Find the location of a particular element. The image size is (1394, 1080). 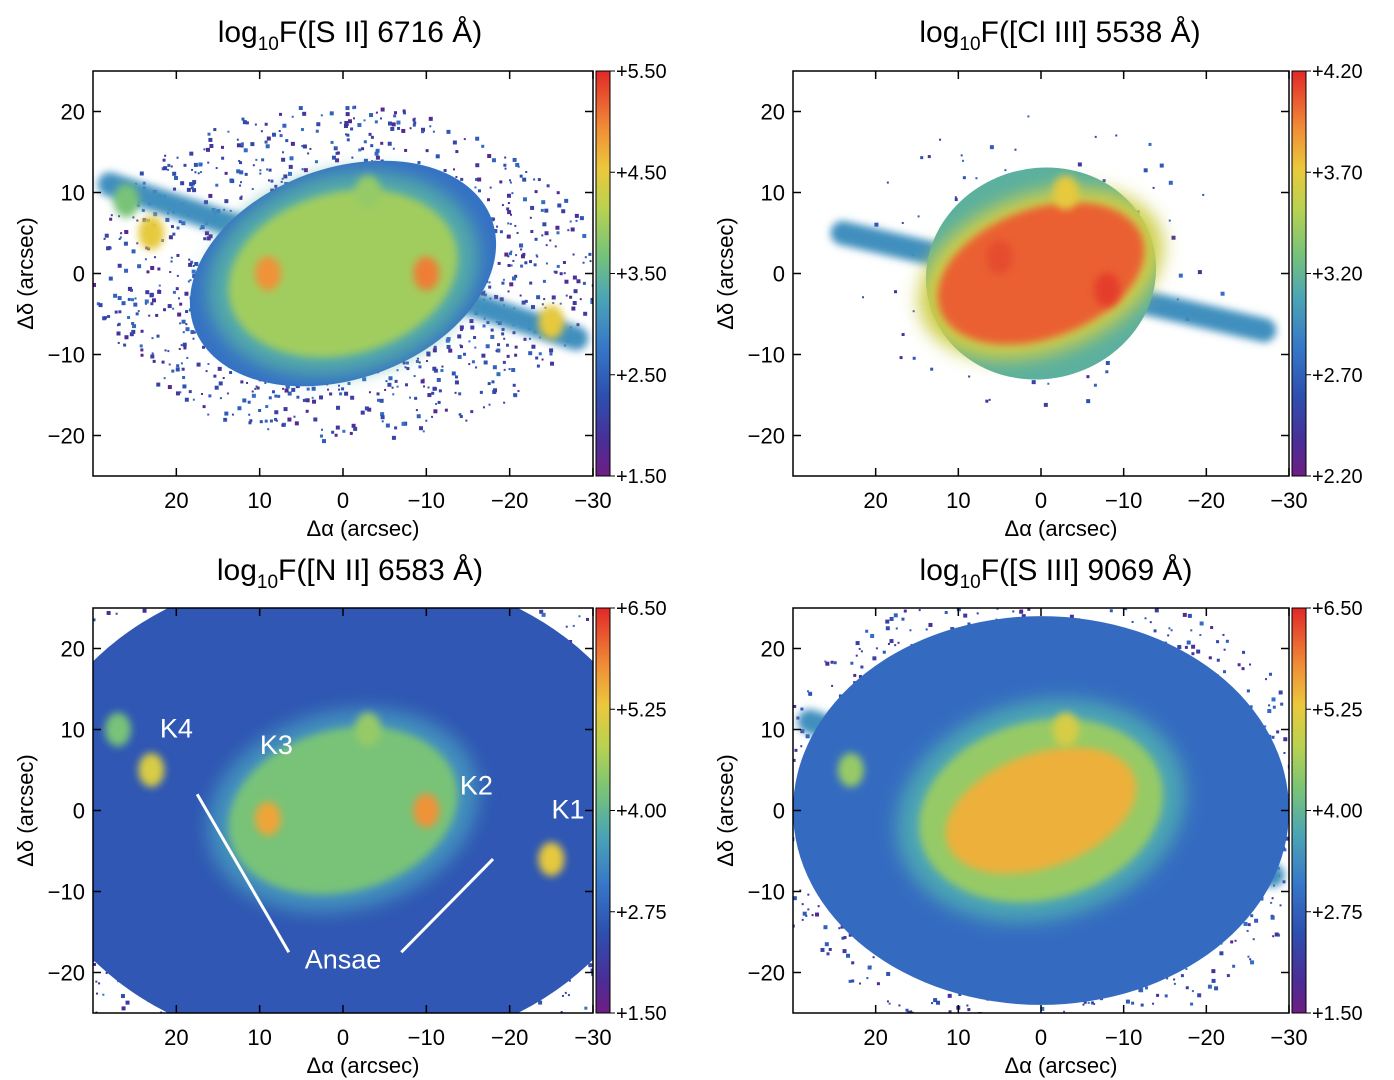

x-tick-label: 20 is located at coordinates (875, 500).